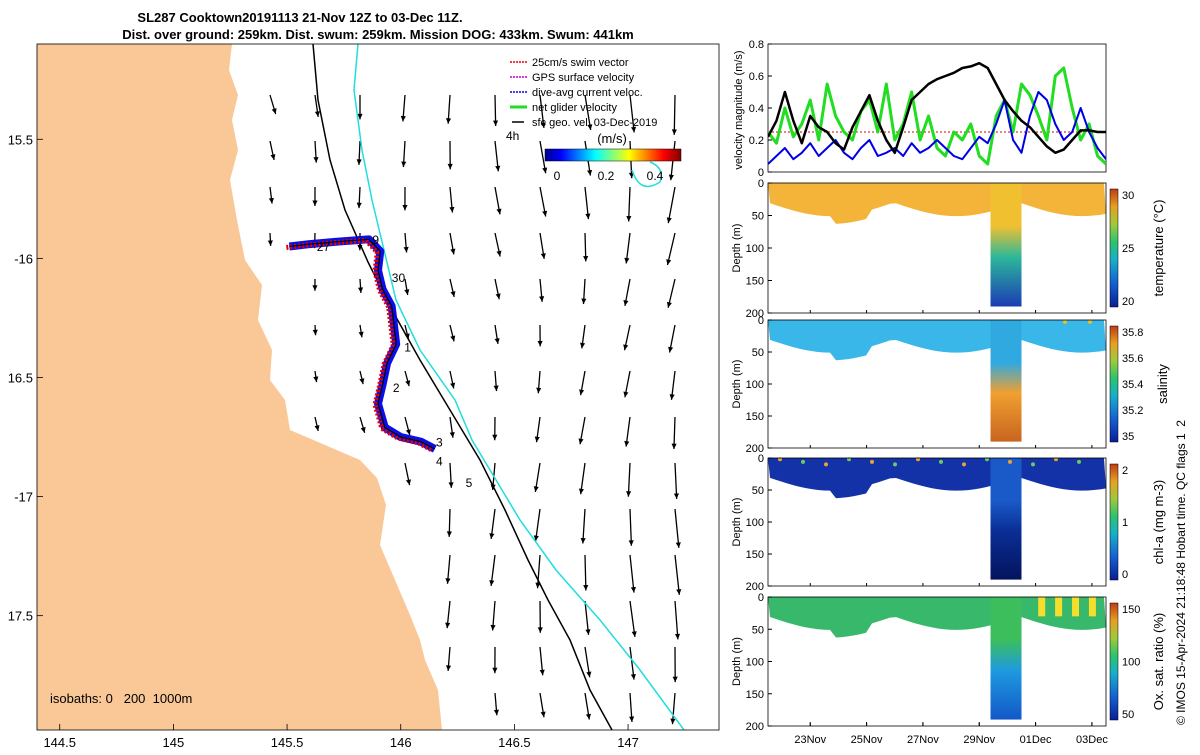 The image size is (1200, 755). Describe the element at coordinates (1092, 740) in the screenshot. I see `time-tick-label: 03Dec` at that location.